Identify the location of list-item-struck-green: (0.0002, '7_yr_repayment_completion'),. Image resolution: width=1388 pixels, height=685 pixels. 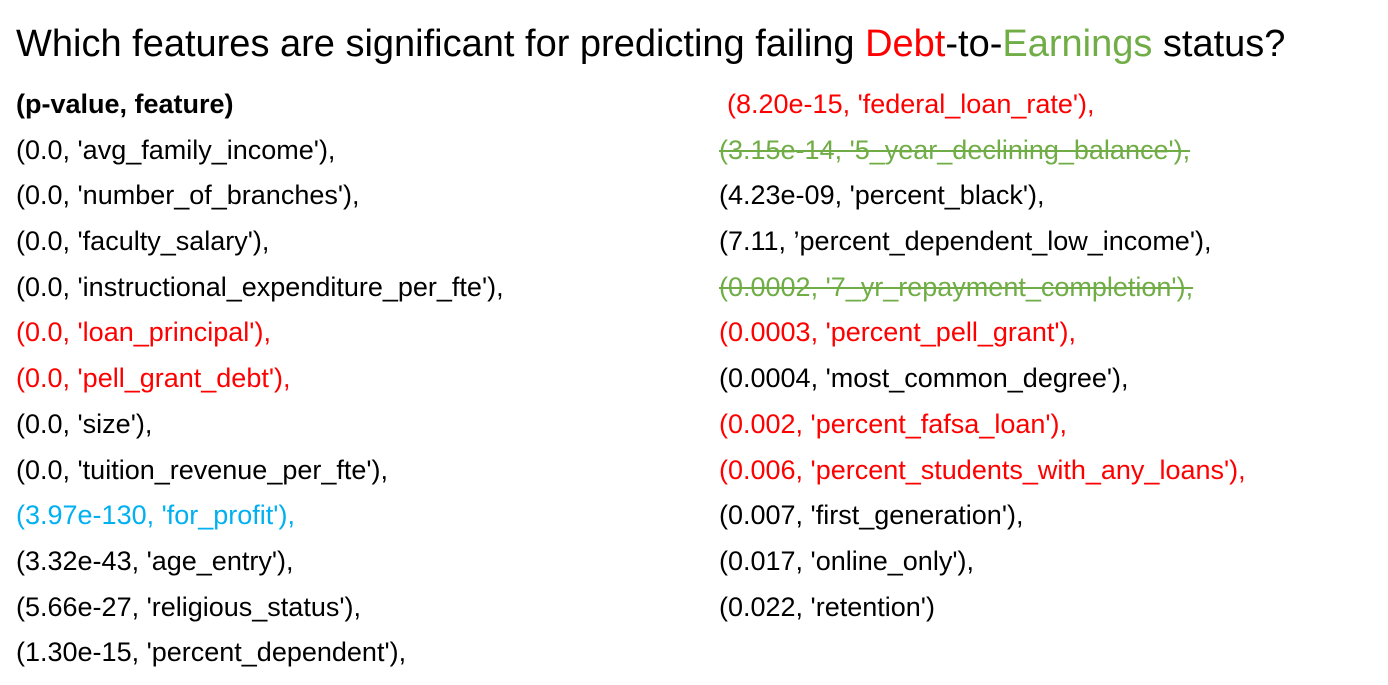
(982, 288).